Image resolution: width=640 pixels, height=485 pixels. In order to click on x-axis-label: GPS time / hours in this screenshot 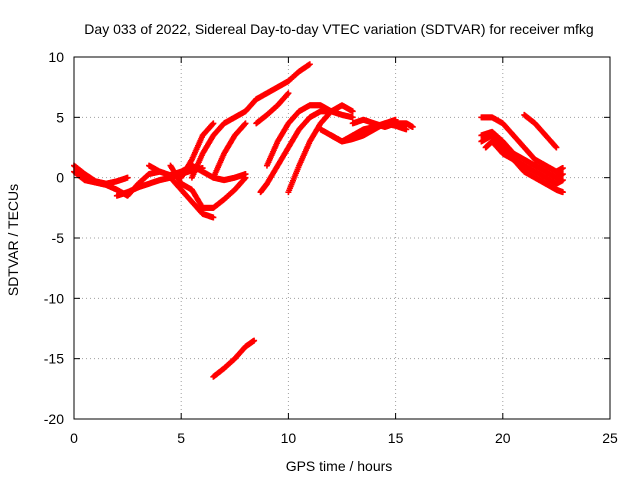, I will do `click(339, 466)`.